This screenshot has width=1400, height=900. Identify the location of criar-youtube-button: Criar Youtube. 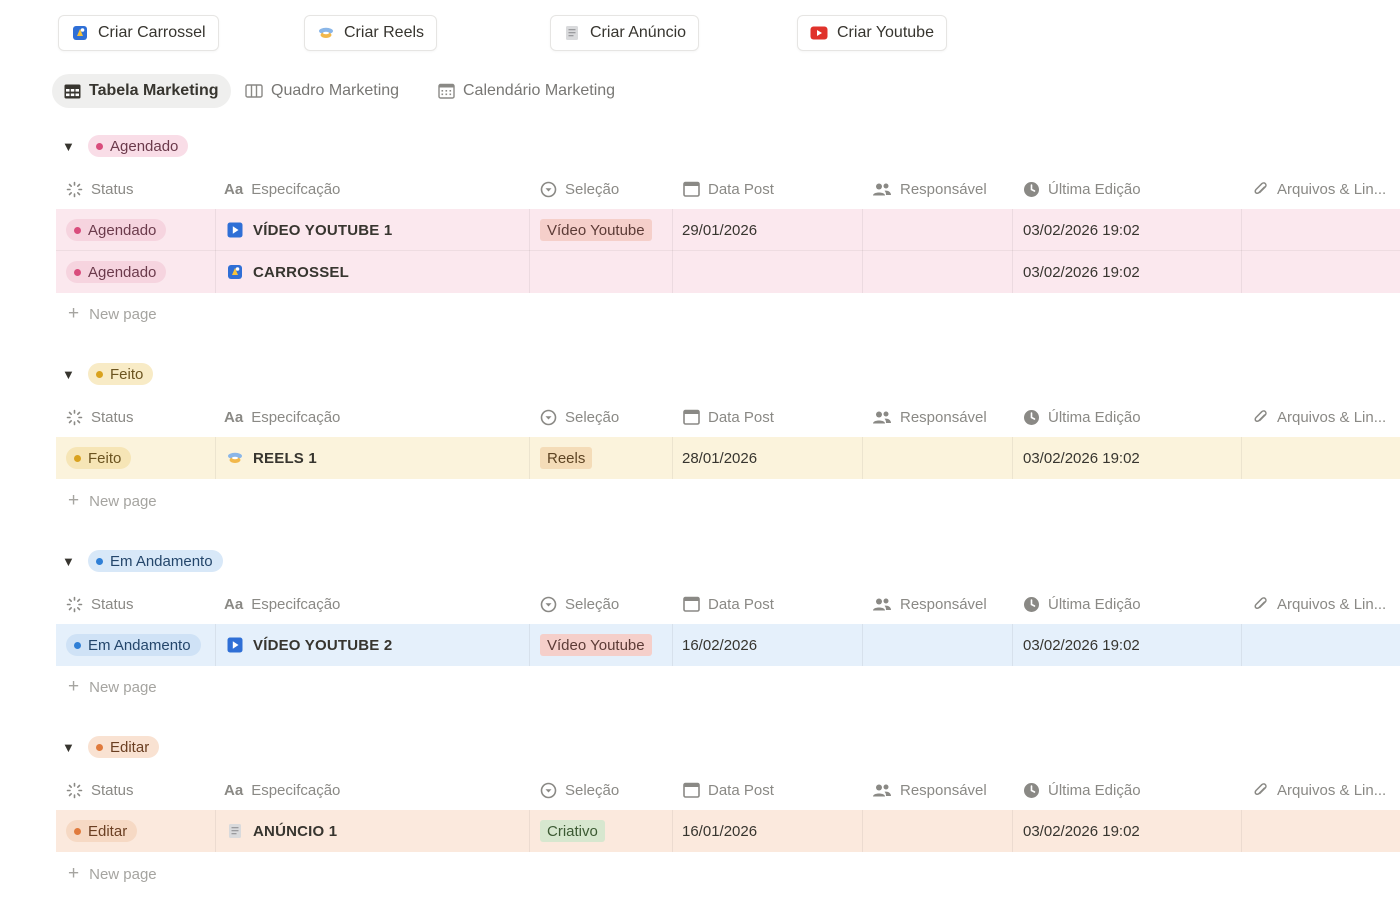
(872, 33).